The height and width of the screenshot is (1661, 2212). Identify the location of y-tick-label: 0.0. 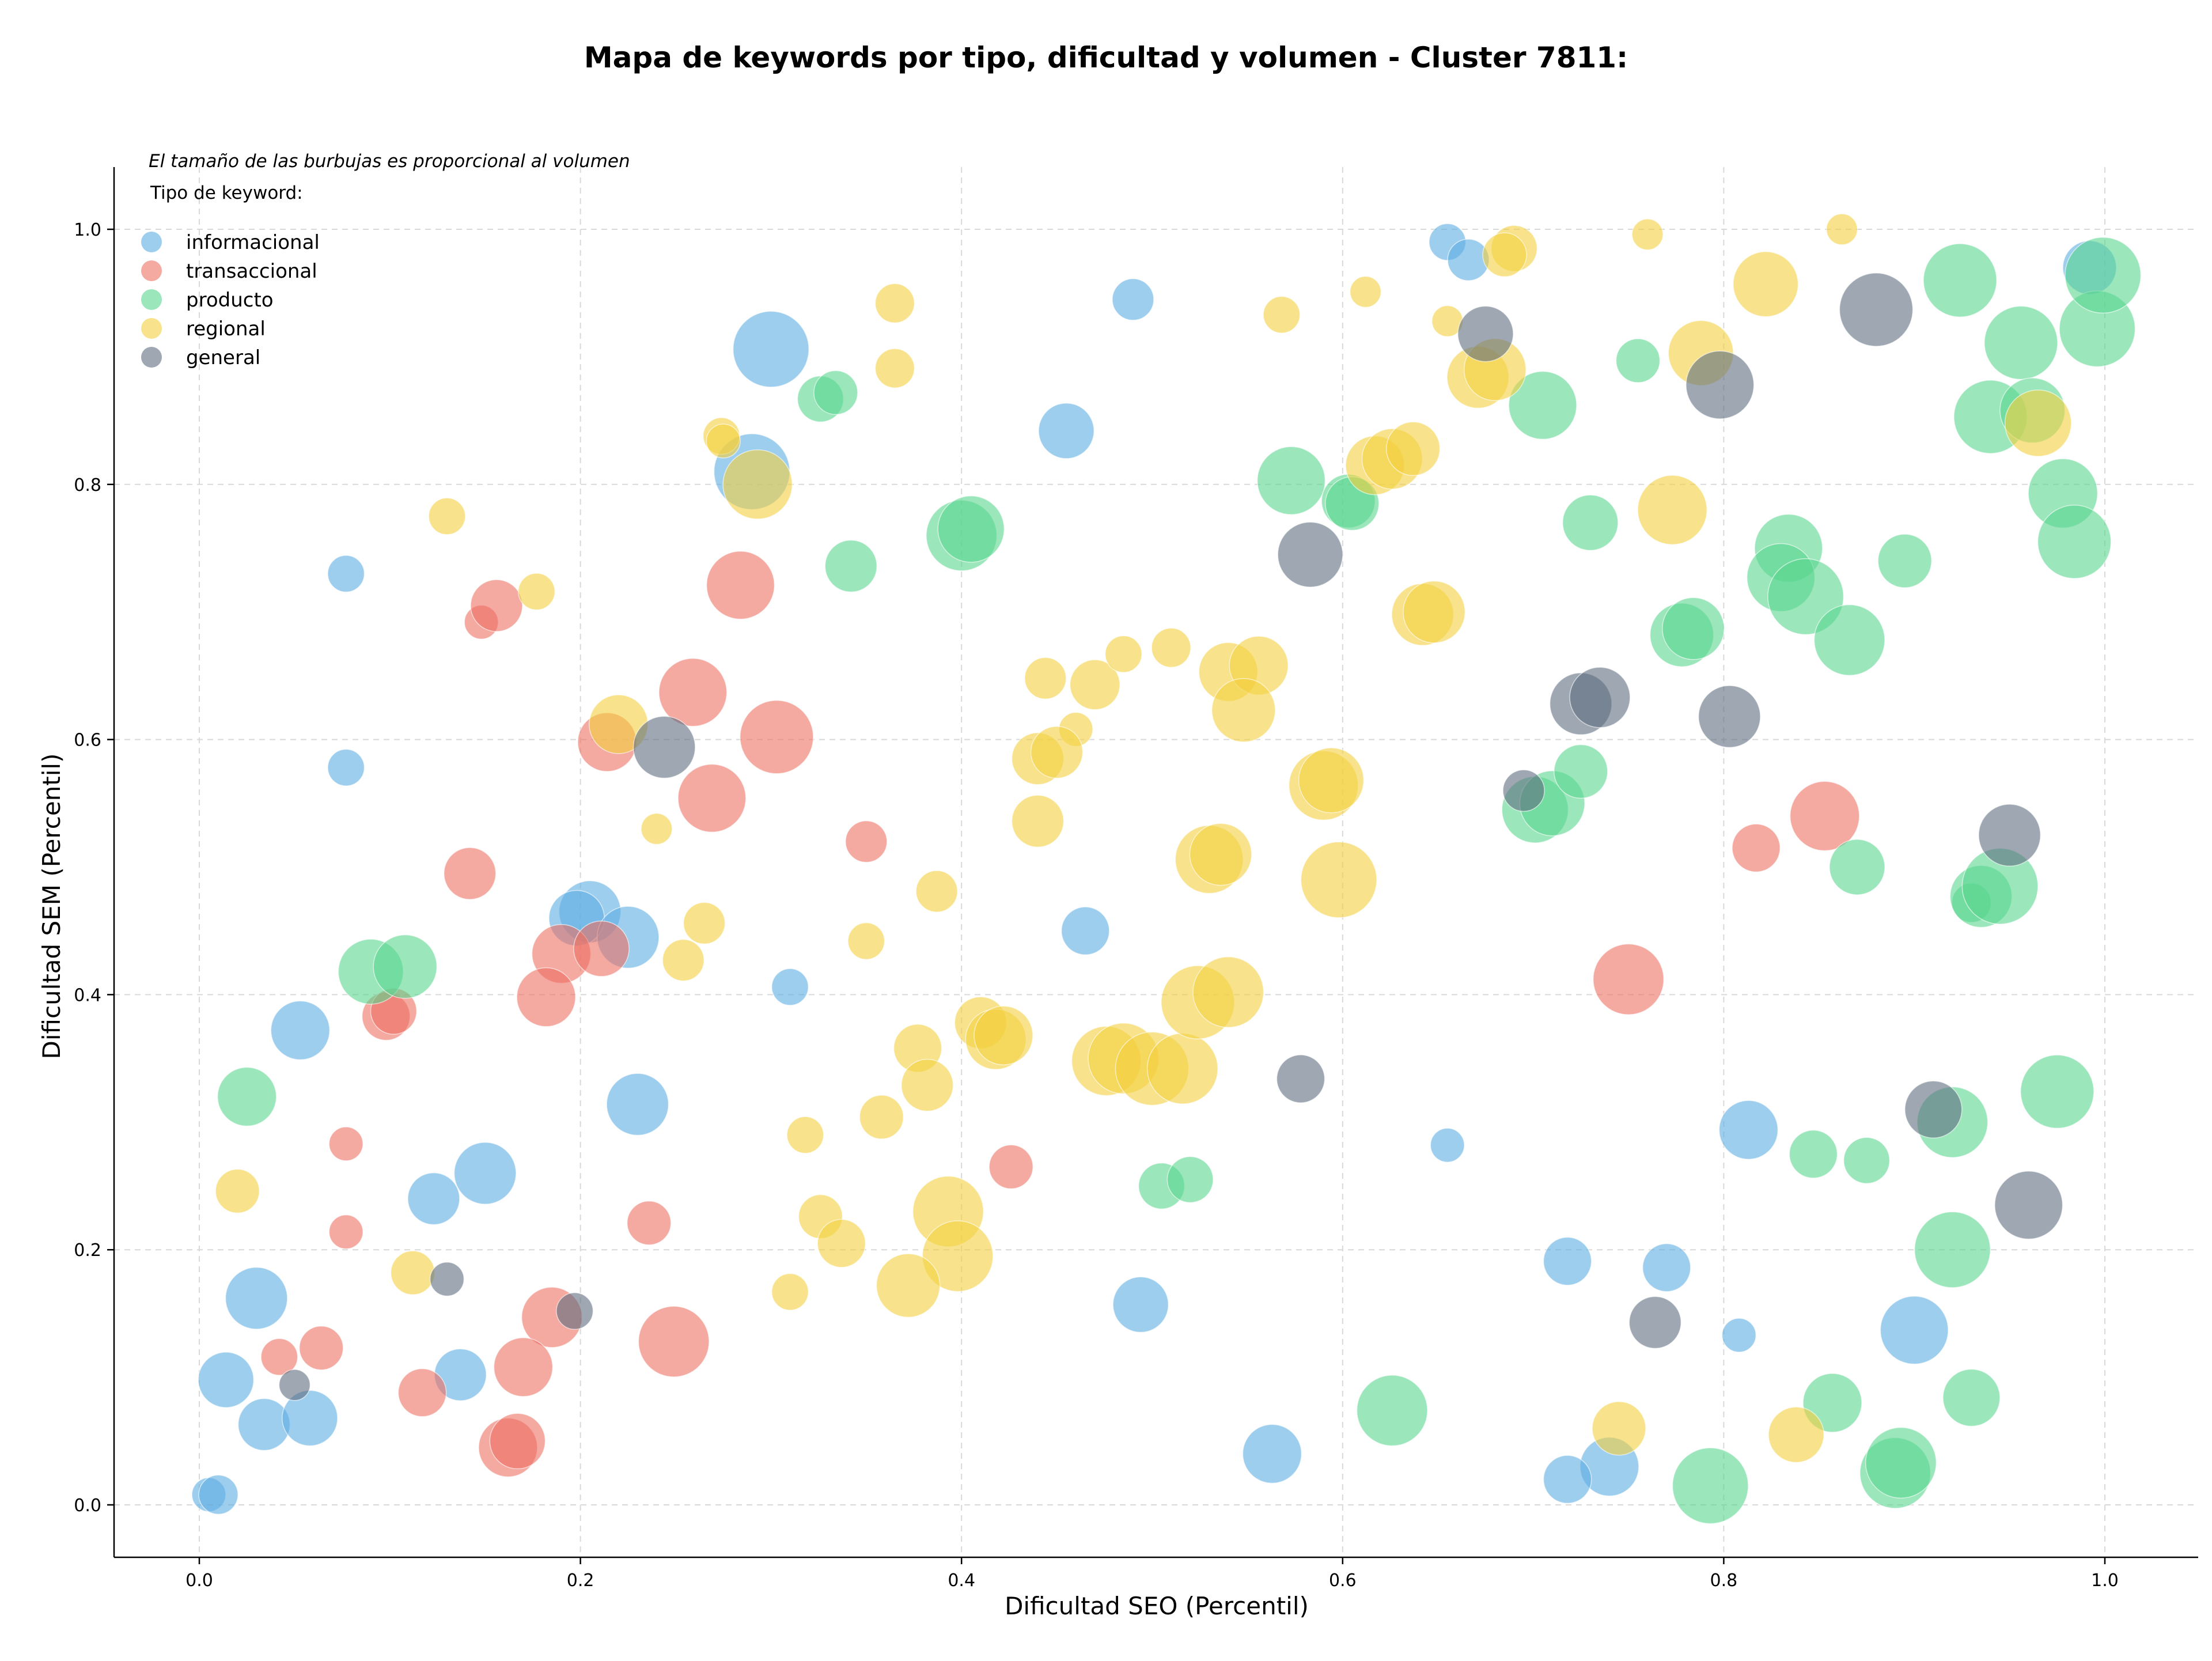
(87, 1506).